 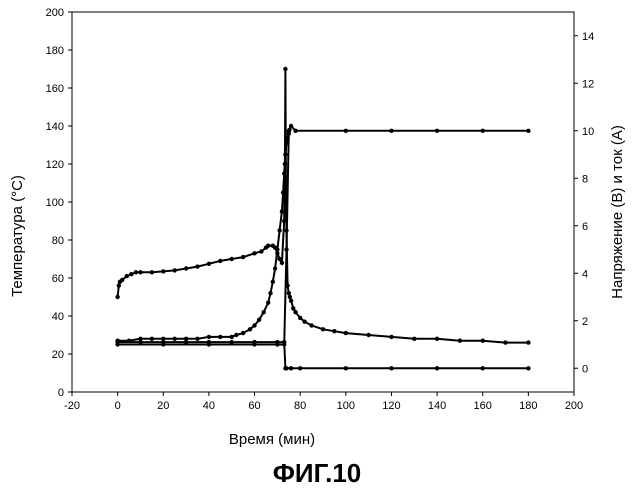 What do you see at coordinates (528, 406) in the screenshot?
I see `x-tick-label: 180` at bounding box center [528, 406].